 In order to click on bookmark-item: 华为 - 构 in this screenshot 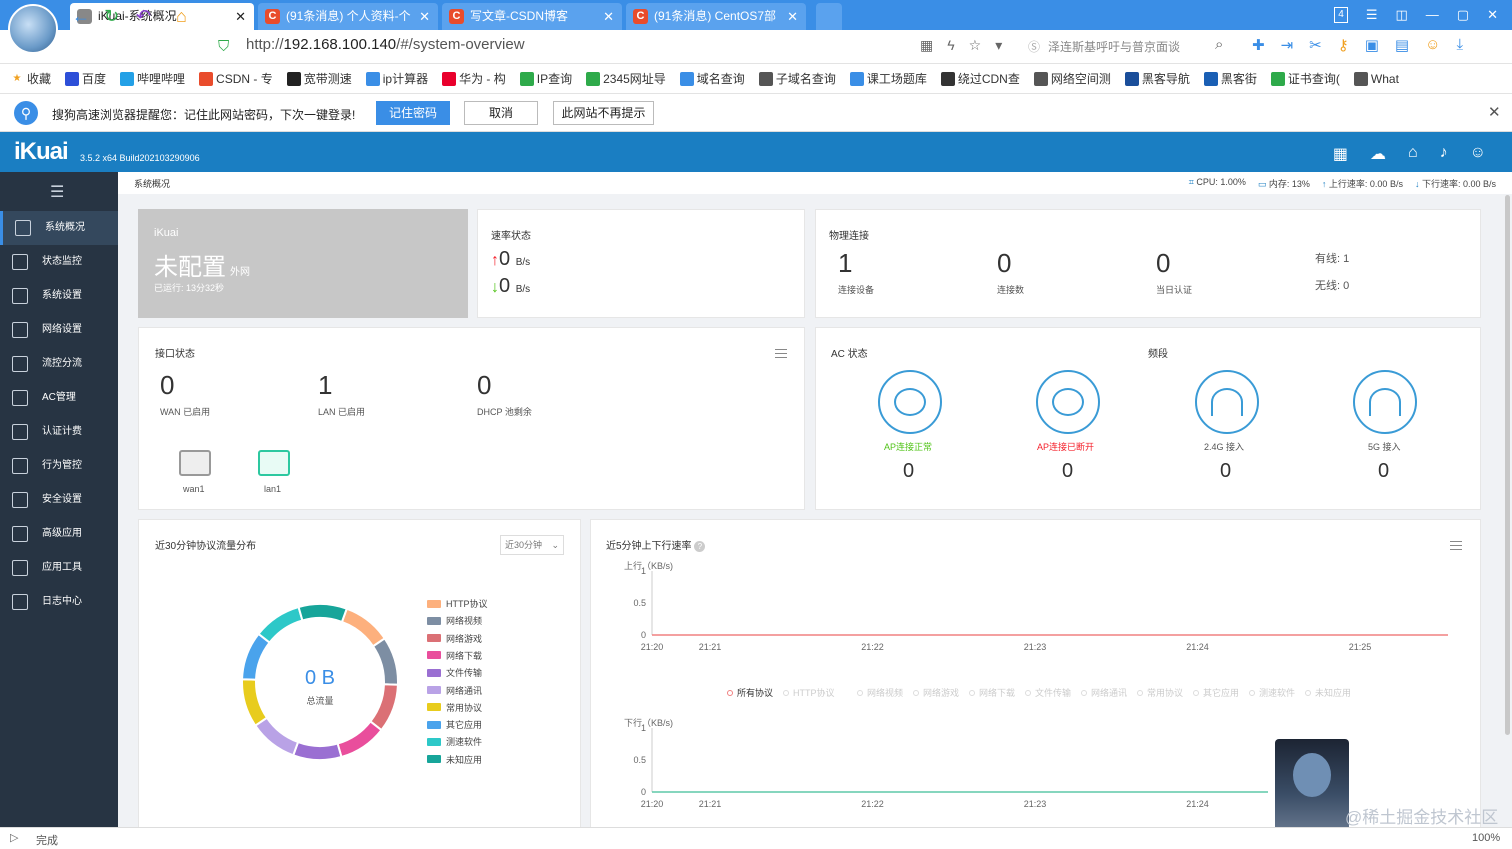, I will do `click(474, 78)`.